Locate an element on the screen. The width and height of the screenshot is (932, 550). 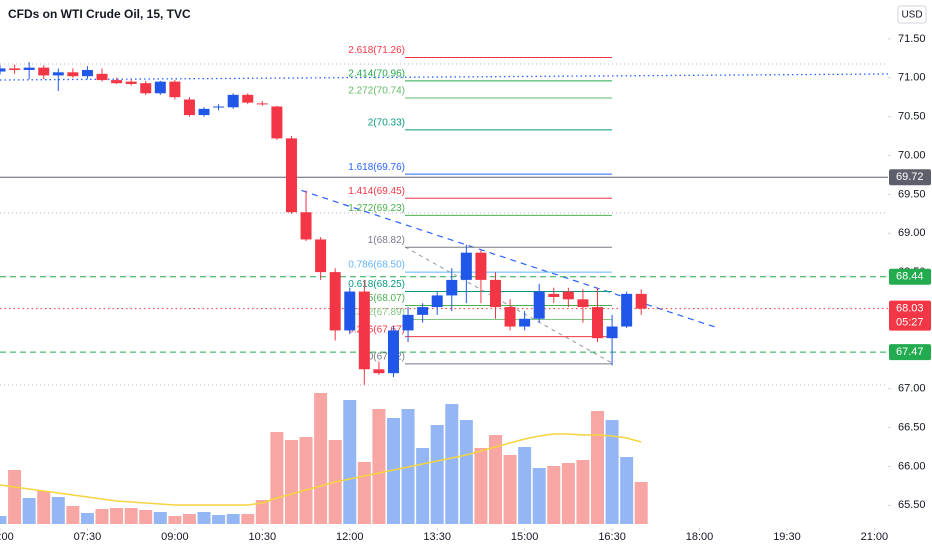
countdown: 05:27 is located at coordinates (910, 323).